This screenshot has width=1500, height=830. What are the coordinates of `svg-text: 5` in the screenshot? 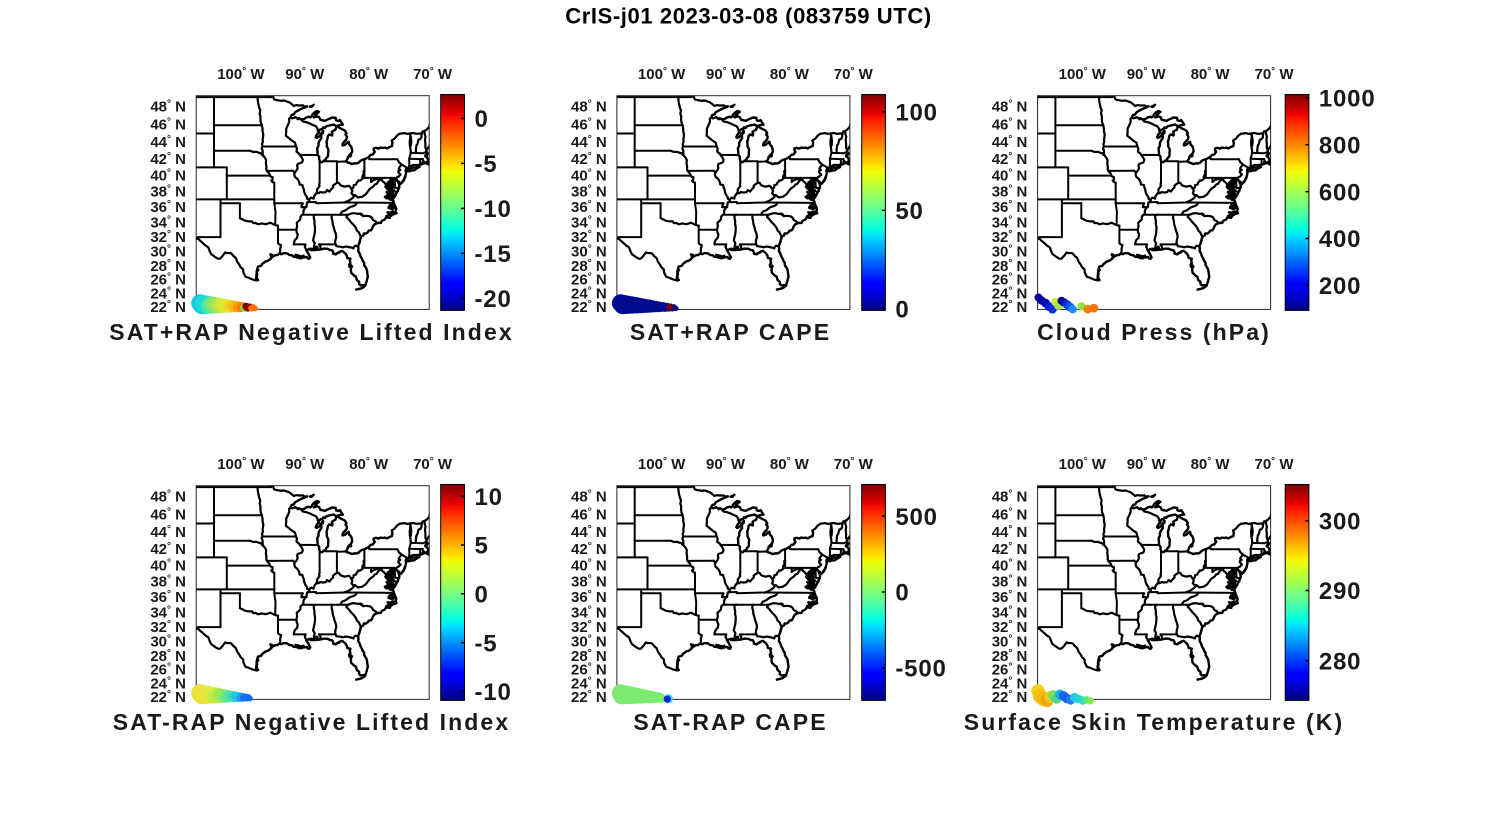 It's located at (482, 546).